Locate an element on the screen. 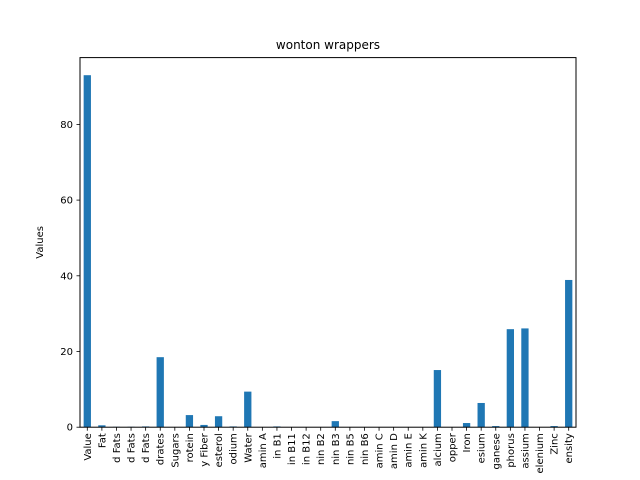 The height and width of the screenshot is (480, 640). x-tick-label: y Fiber is located at coordinates (205, 449).